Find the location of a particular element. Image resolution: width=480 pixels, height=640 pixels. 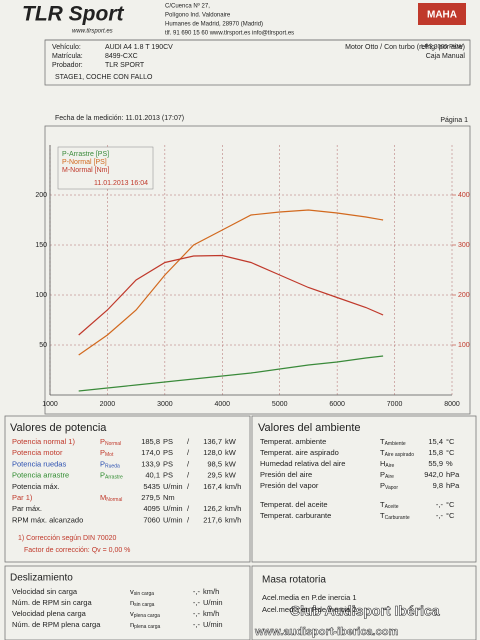

brand: TLR Sport is located at coordinates (73, 14).